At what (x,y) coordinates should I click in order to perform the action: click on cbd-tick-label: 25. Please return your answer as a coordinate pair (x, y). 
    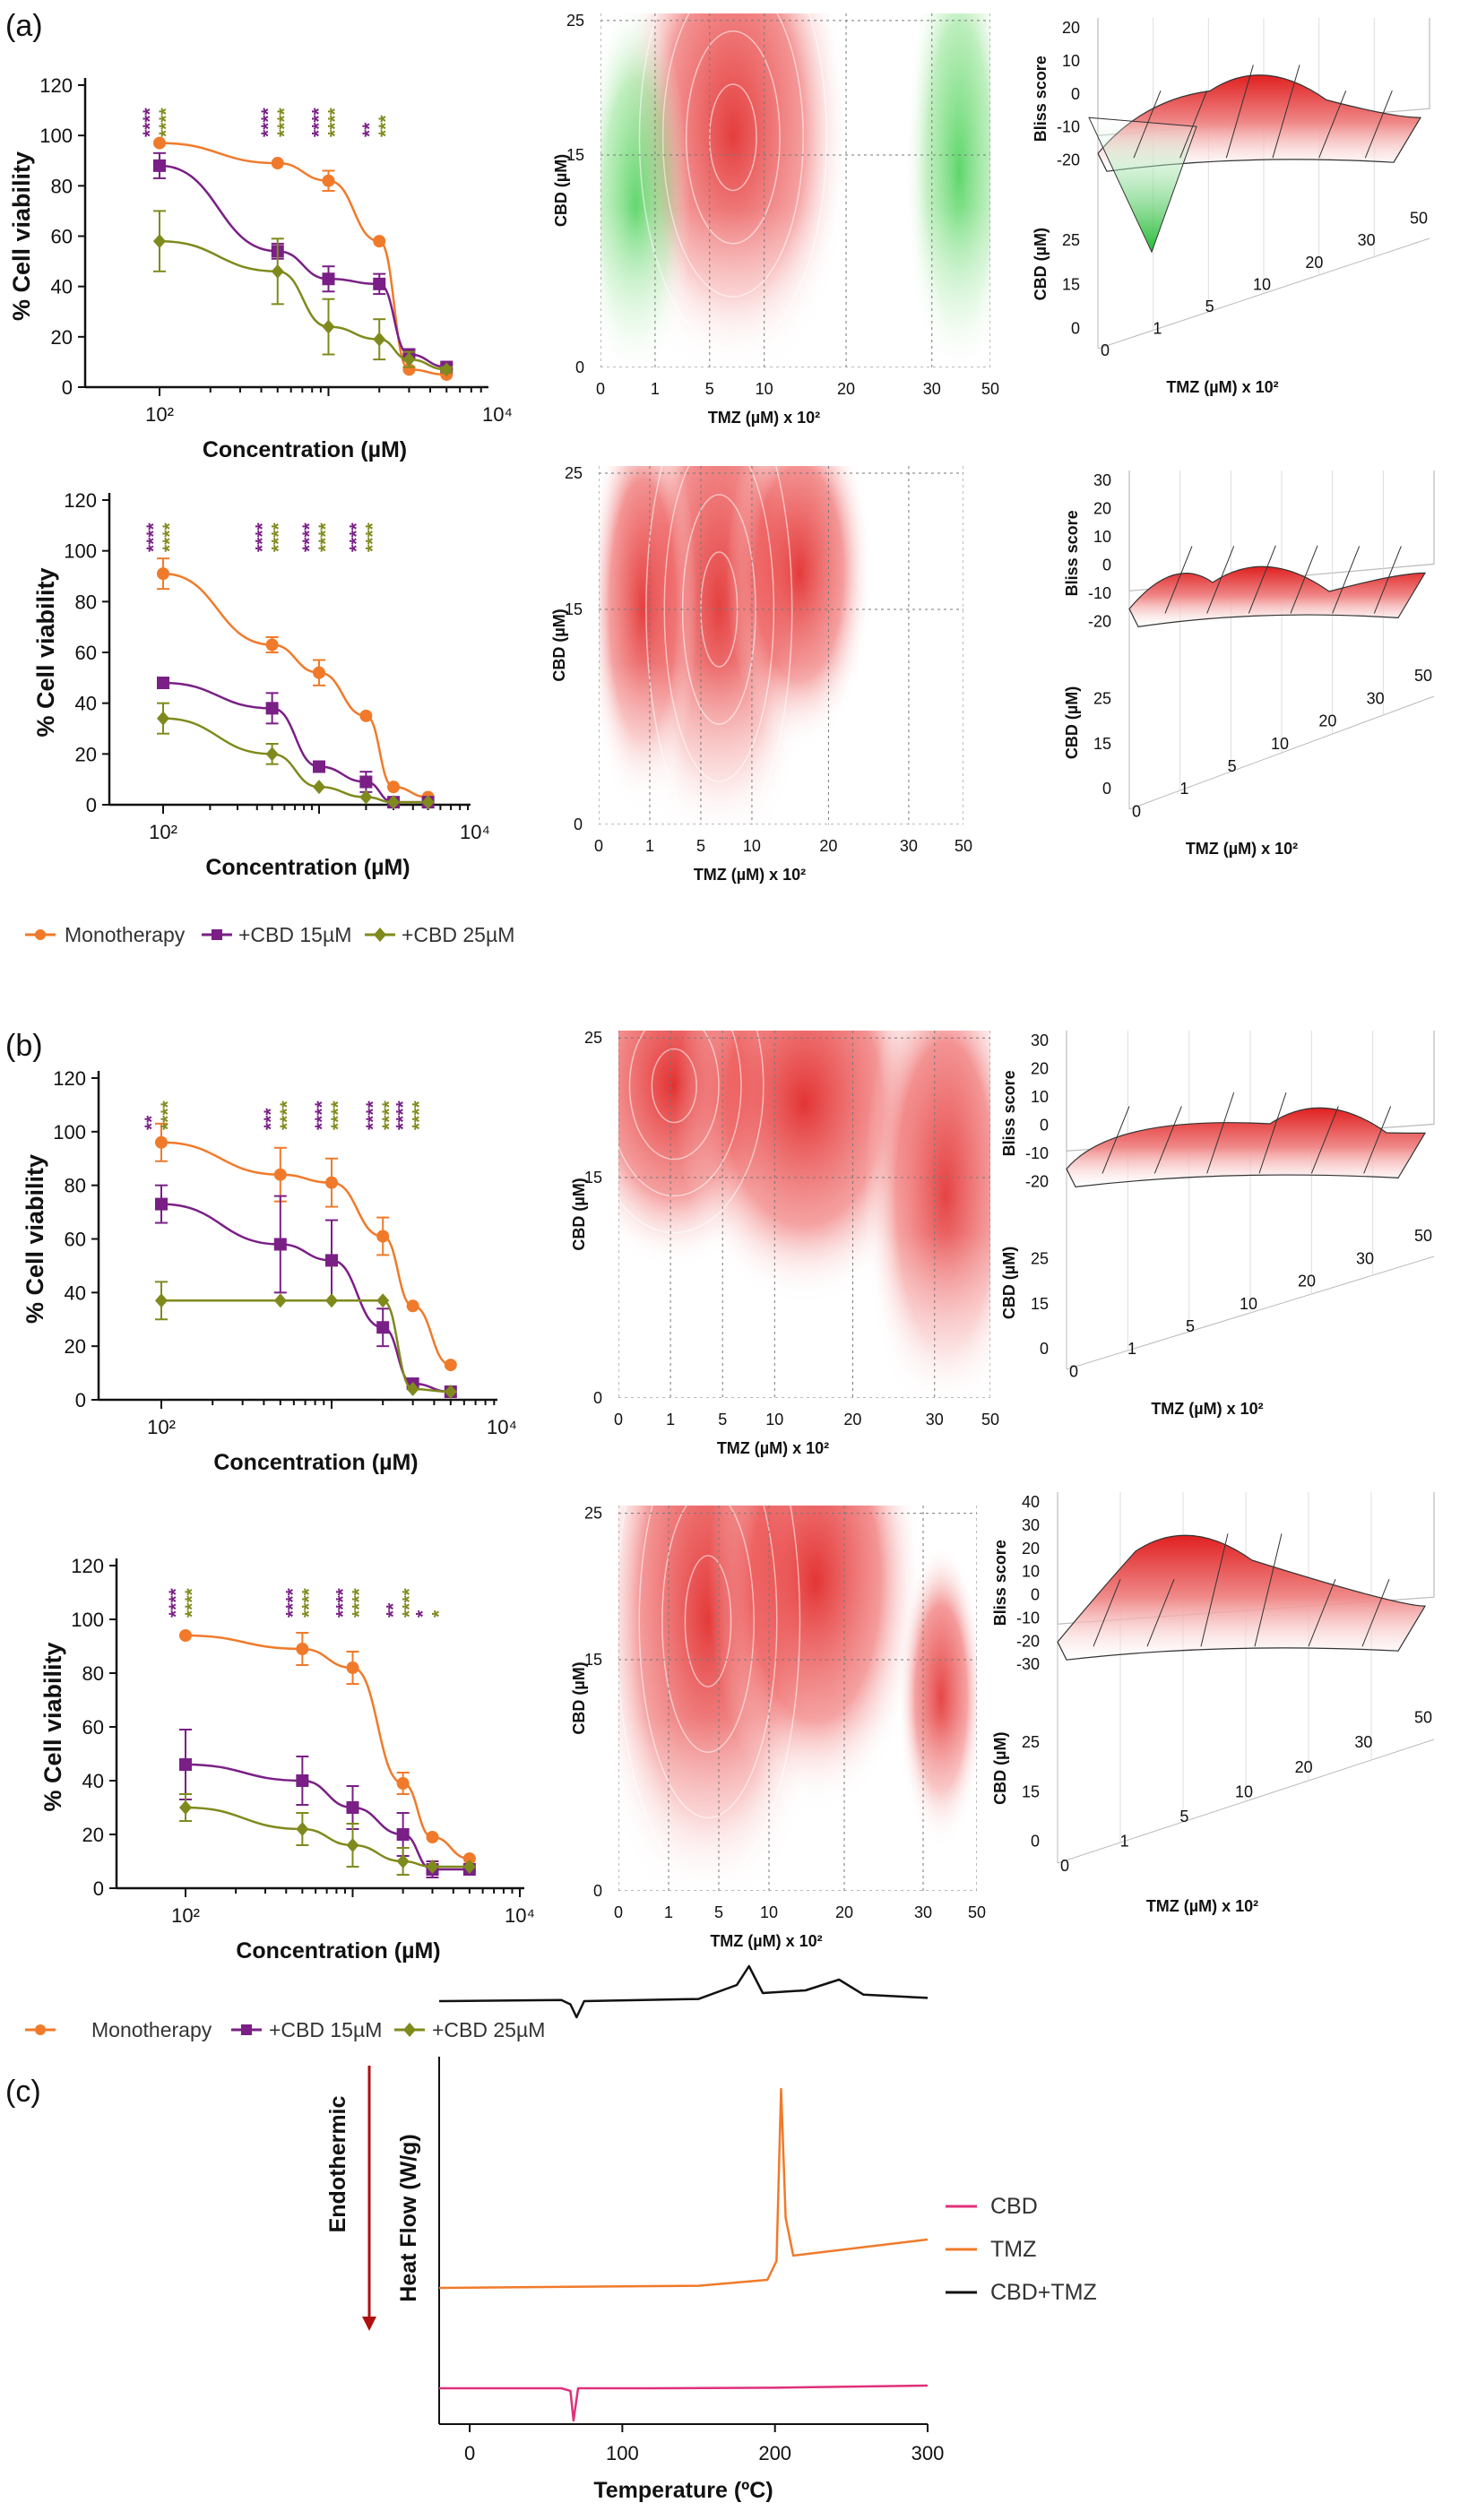
    Looking at the image, I should click on (1102, 698).